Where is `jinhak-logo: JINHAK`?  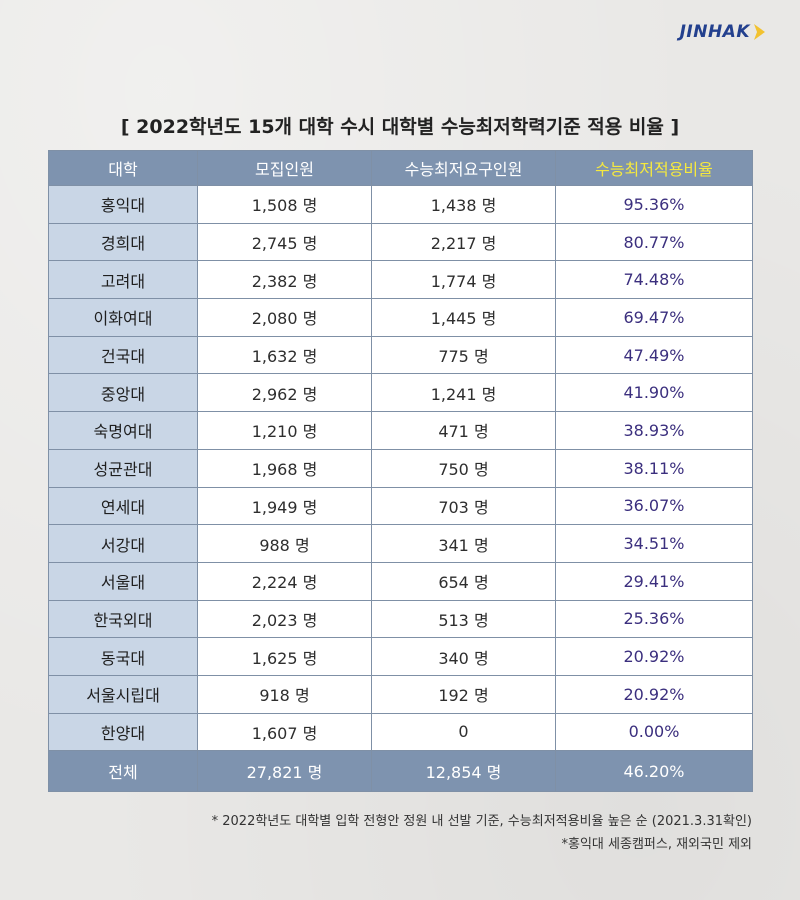
jinhak-logo: JINHAK is located at coordinates (723, 32).